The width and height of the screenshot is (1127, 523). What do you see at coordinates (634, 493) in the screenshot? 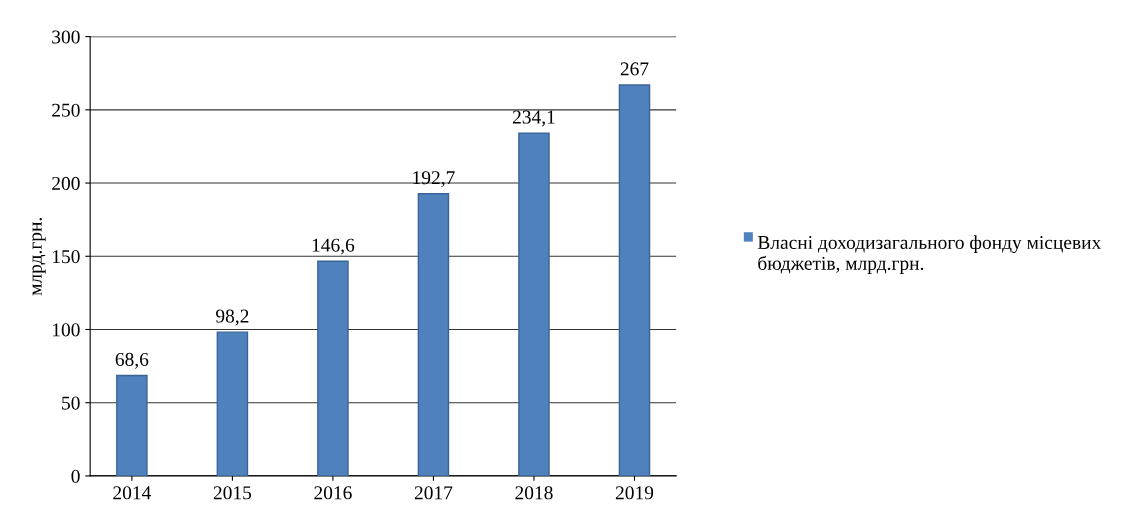
I see `x-tick-label: 2019` at bounding box center [634, 493].